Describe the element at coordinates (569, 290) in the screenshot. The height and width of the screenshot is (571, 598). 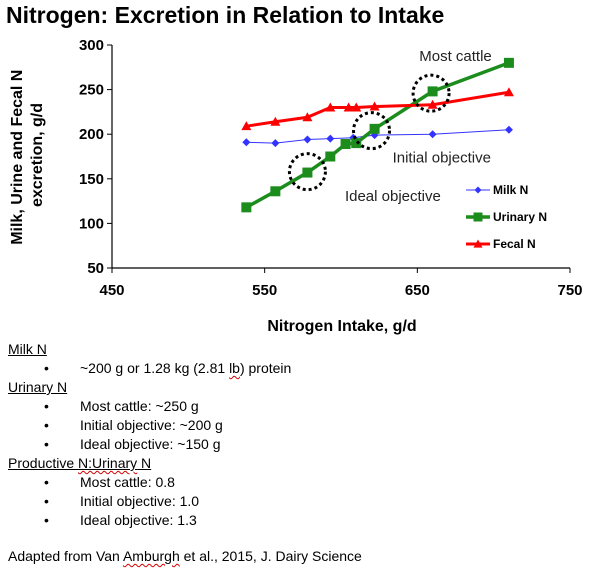
I see `x-tick-label: 750` at that location.